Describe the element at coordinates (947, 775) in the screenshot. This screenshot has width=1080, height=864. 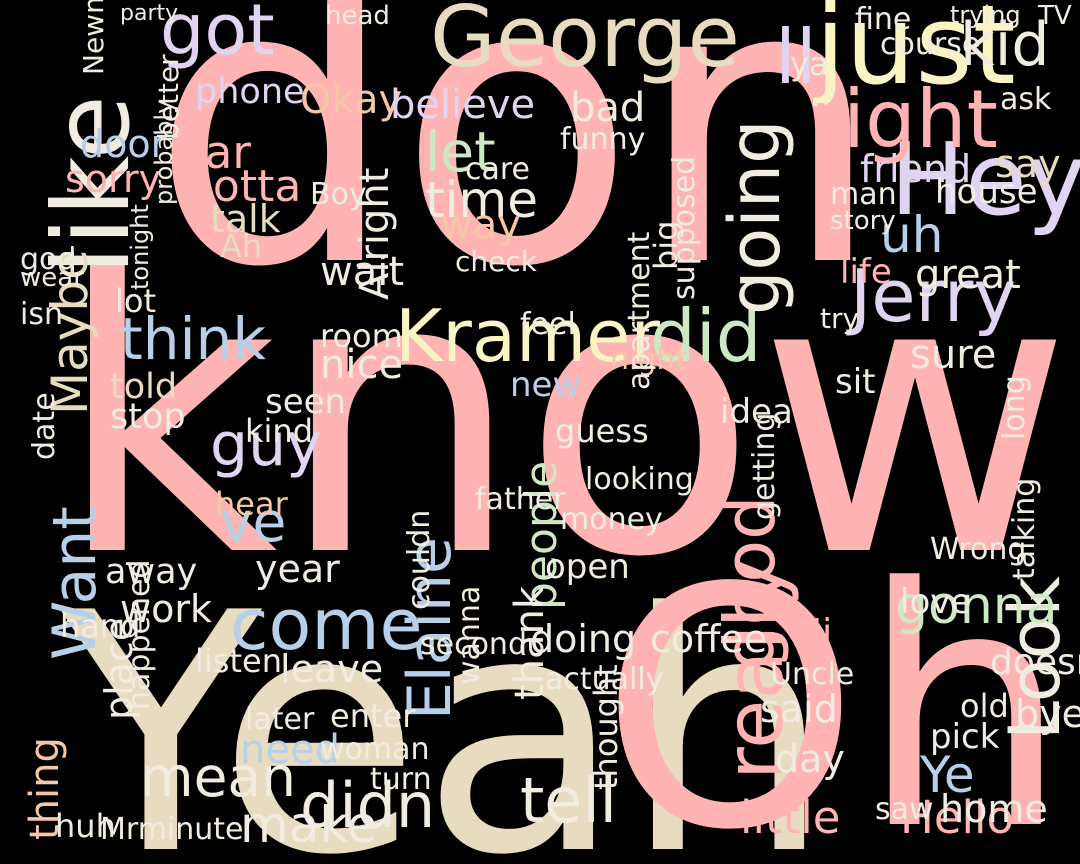
I see `word: Ye` at that location.